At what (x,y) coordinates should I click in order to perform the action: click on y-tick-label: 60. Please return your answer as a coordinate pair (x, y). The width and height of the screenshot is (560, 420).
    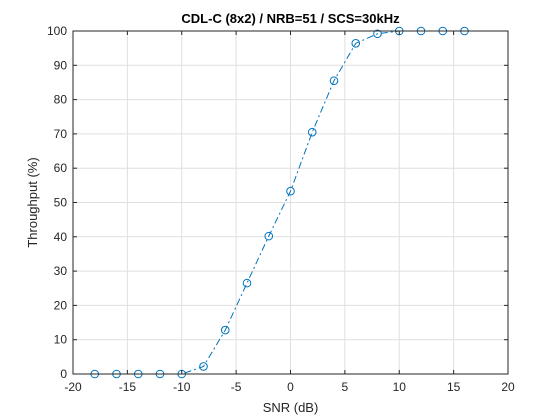
    Looking at the image, I should click on (61, 168).